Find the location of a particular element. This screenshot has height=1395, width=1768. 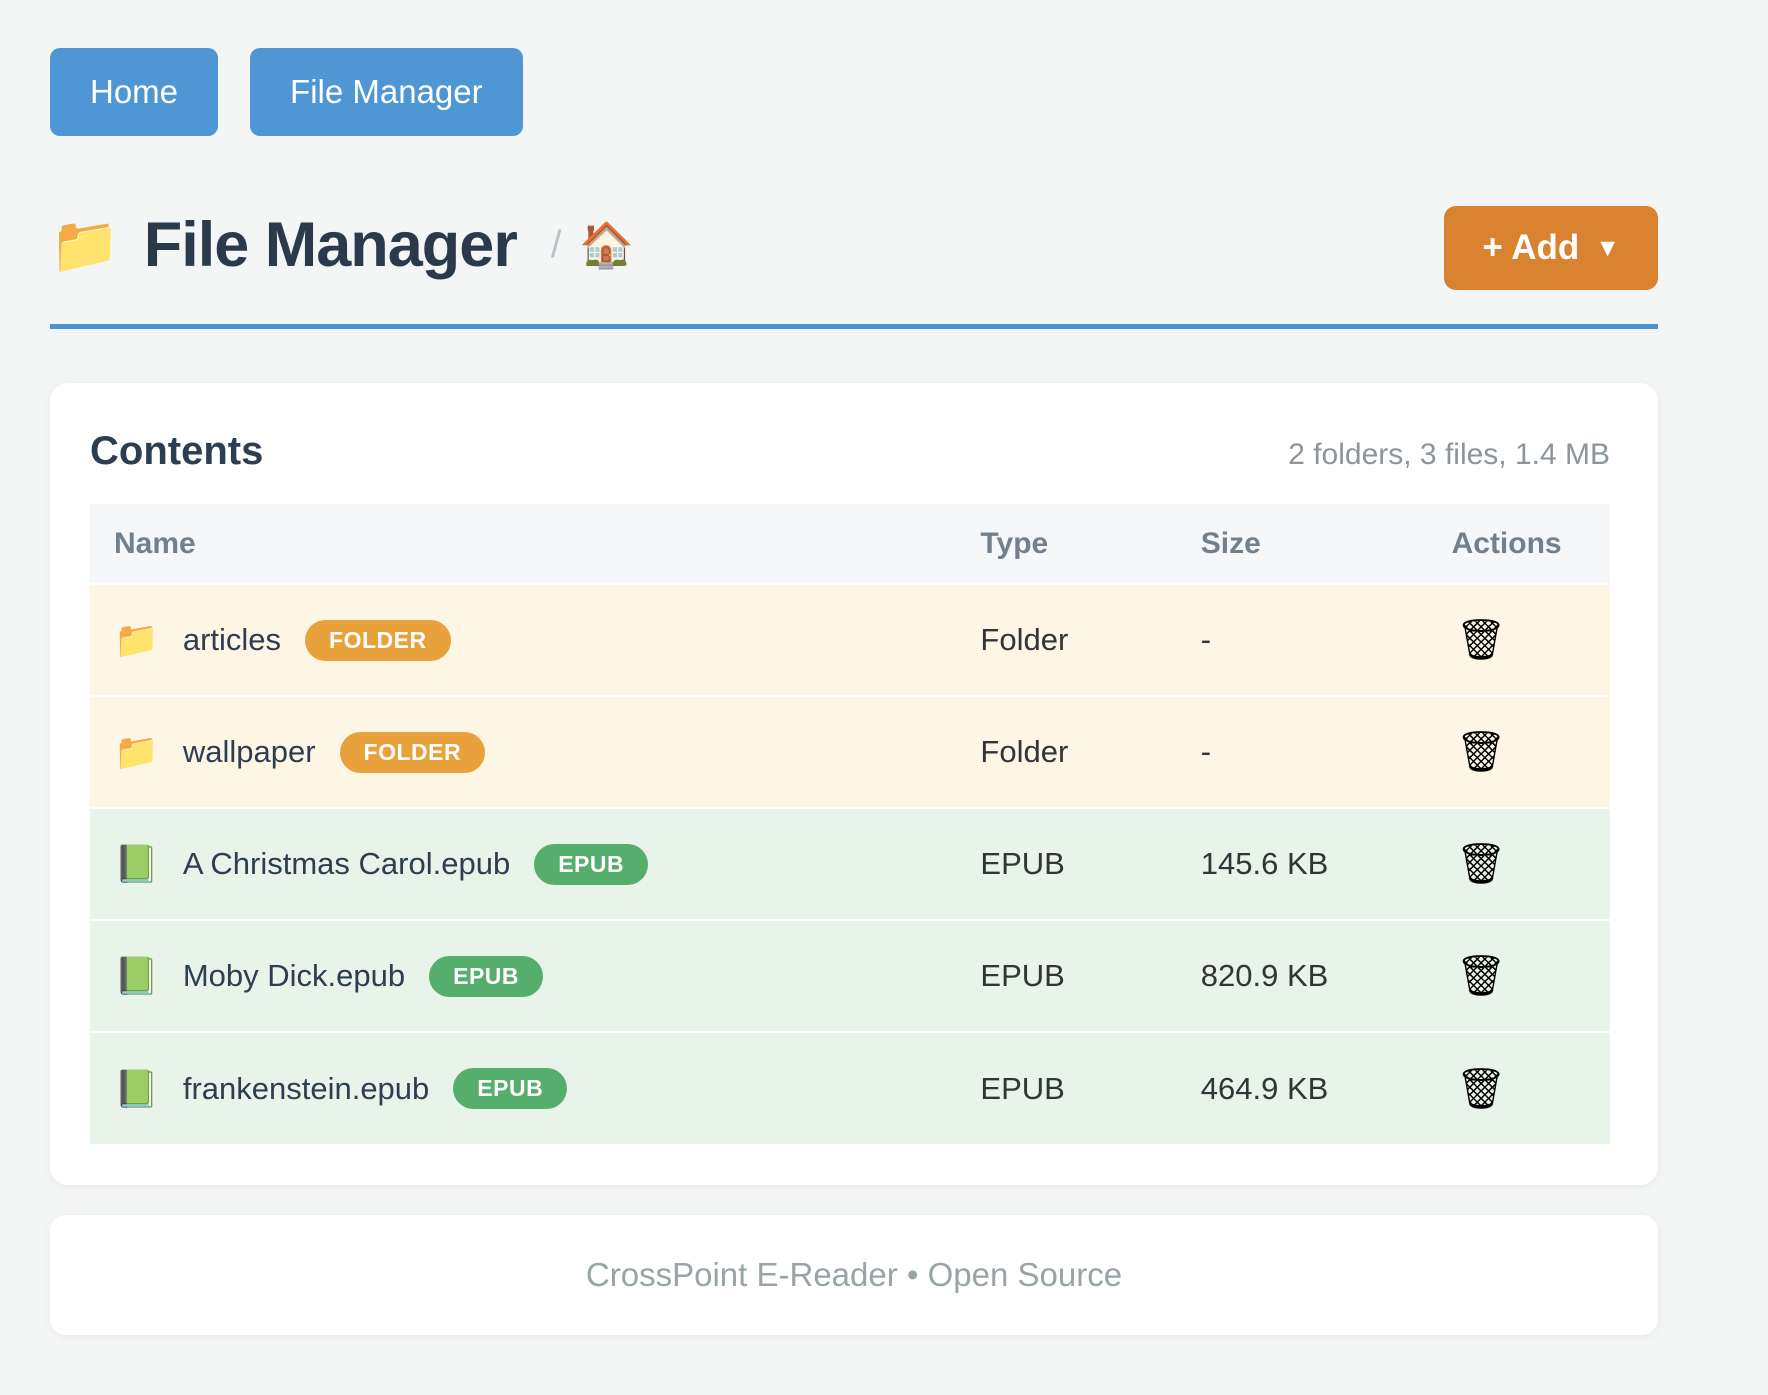

footer-text: CrossPoint E-Reader • Open Source is located at coordinates (854, 1275).